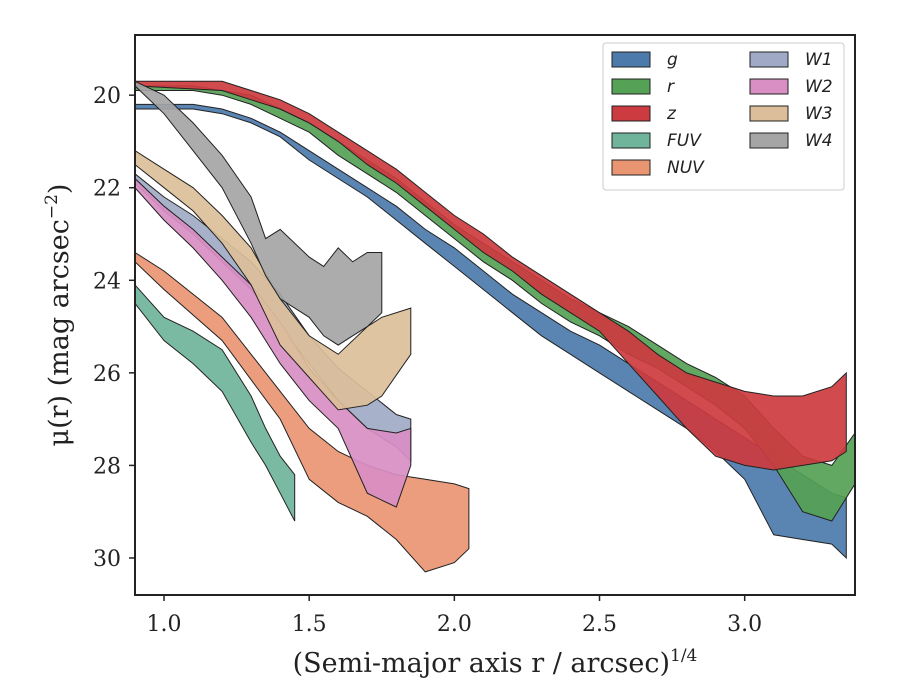 The width and height of the screenshot is (900, 700). What do you see at coordinates (631, 167) in the screenshot?
I see `legend-swatch-nuv` at bounding box center [631, 167].